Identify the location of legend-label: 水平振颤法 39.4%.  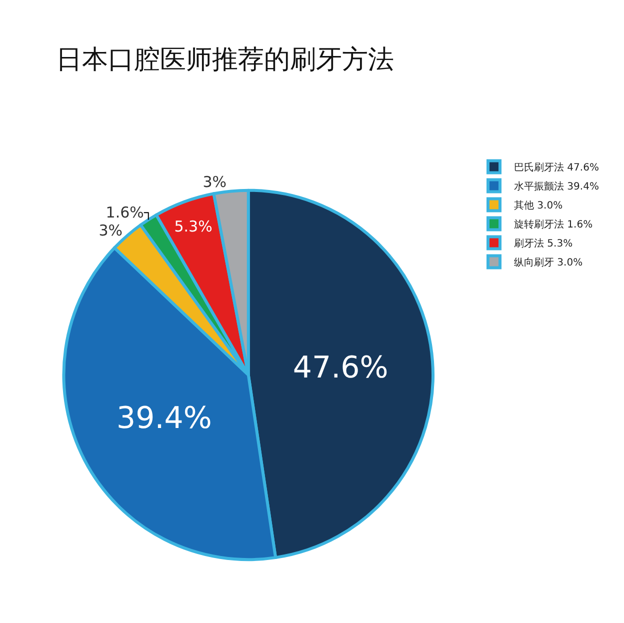
(556, 186).